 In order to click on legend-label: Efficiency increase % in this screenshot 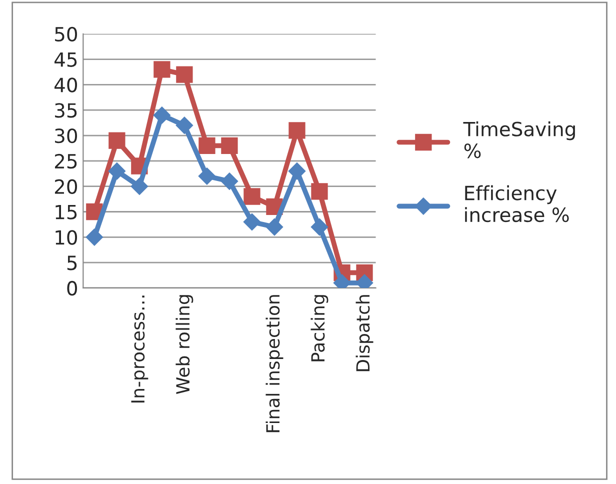, I will do `click(517, 203)`.